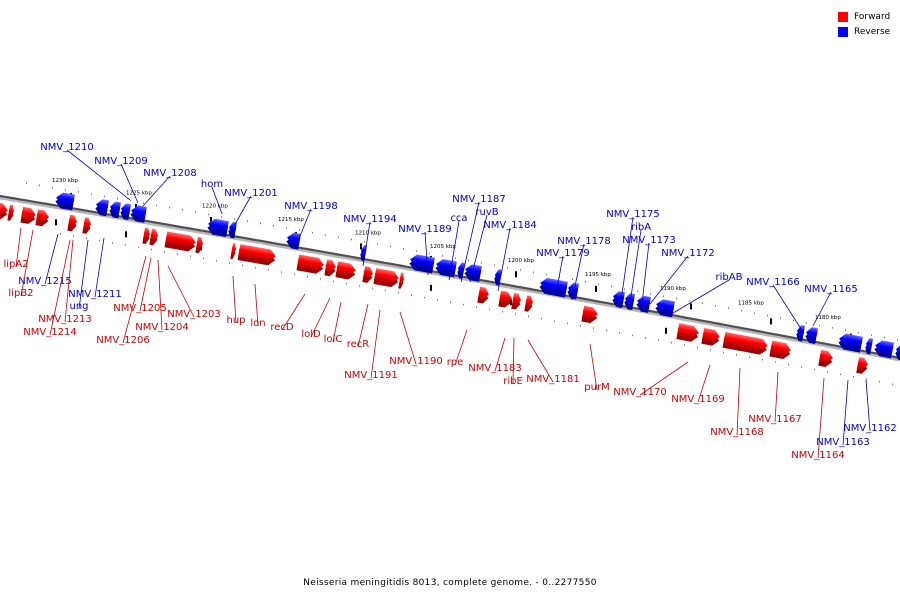  What do you see at coordinates (864, 16) in the screenshot?
I see `legend-forward: Forward` at bounding box center [864, 16].